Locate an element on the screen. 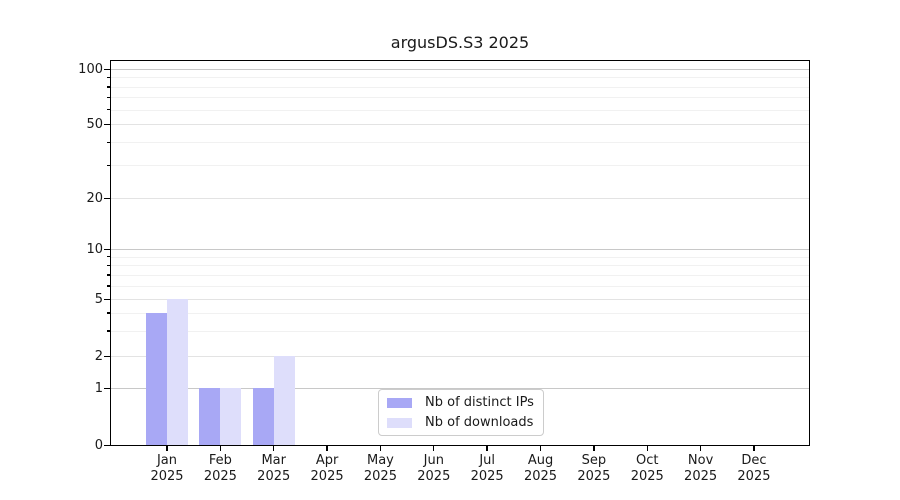  x-tick-label: Feb 2025 is located at coordinates (220, 469).